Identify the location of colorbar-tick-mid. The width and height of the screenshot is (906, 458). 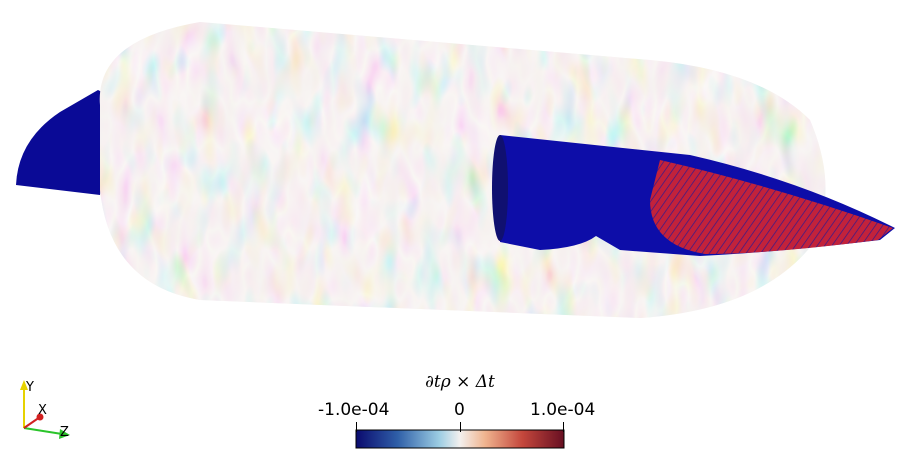
(460, 427).